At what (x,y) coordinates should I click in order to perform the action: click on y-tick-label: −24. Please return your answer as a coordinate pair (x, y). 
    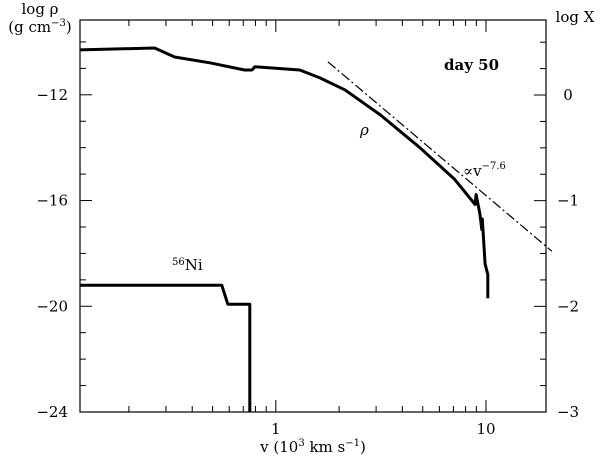
    Looking at the image, I should click on (52, 412).